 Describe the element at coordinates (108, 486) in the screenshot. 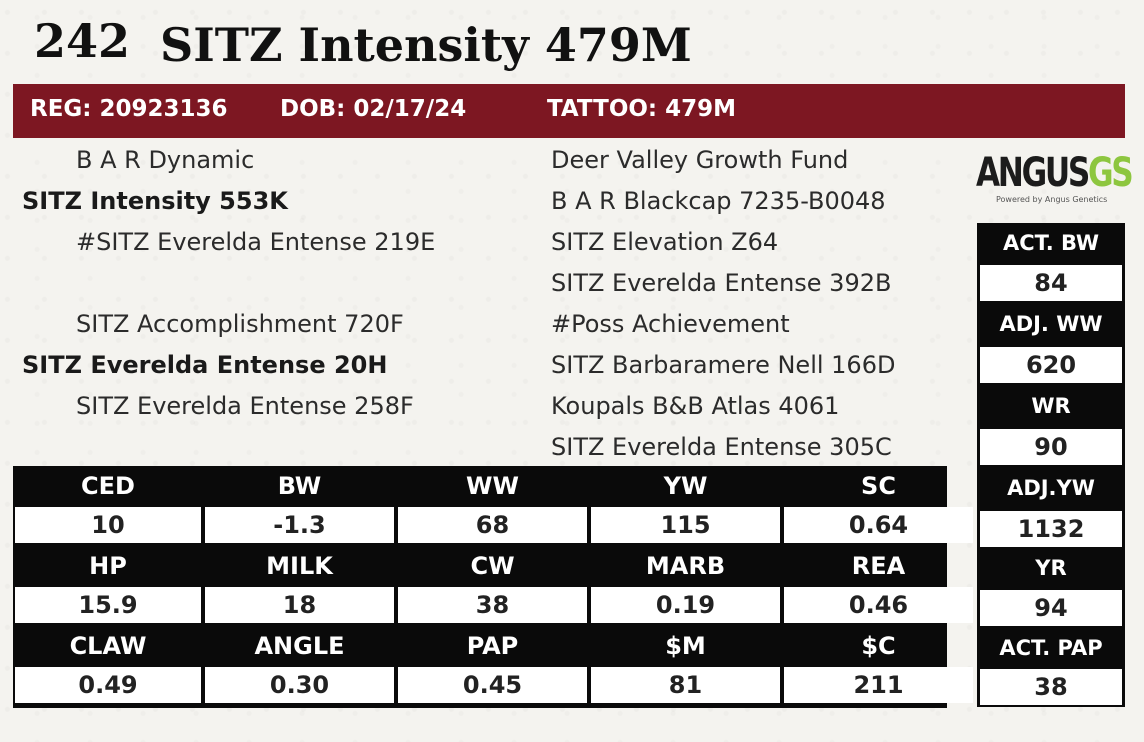

I see `epd-header: CED` at that location.